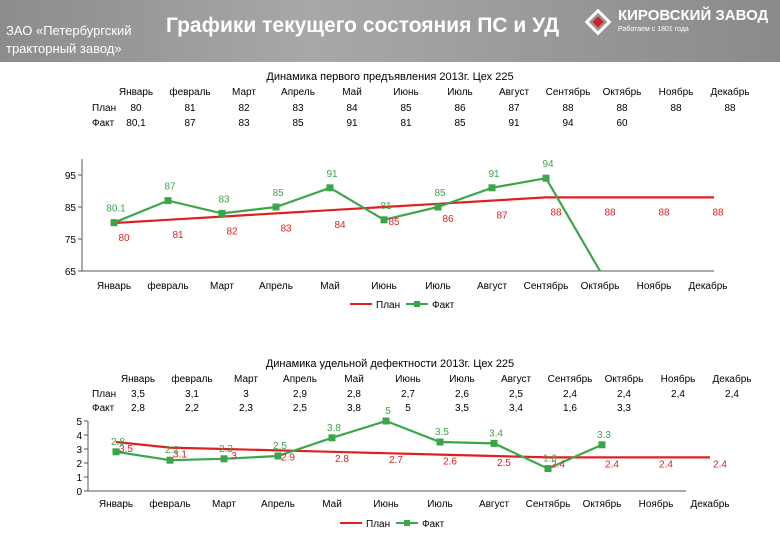  Describe the element at coordinates (693, 15) in the screenshot. I see `logo-name: КИРОВСКИЙ ЗАВОД` at that location.